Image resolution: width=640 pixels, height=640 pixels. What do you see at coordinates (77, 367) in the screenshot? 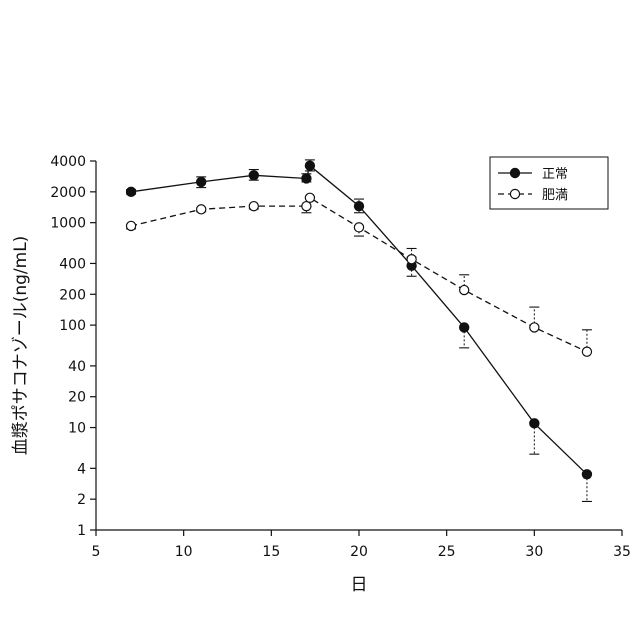
I see `y-tick-label: 40` at bounding box center [77, 367].